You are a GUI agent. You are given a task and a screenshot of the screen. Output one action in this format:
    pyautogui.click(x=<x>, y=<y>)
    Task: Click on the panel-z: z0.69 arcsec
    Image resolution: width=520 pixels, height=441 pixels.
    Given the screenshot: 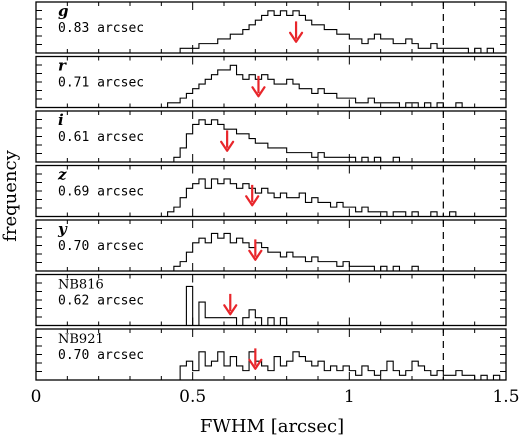 What is the action you would take?
    pyautogui.click(x=271, y=191)
    